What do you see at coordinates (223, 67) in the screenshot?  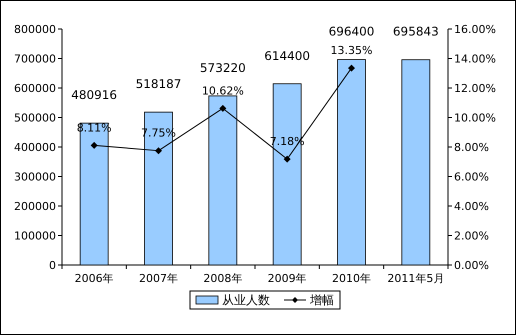 I see `data-label: 573220` at bounding box center [223, 67].